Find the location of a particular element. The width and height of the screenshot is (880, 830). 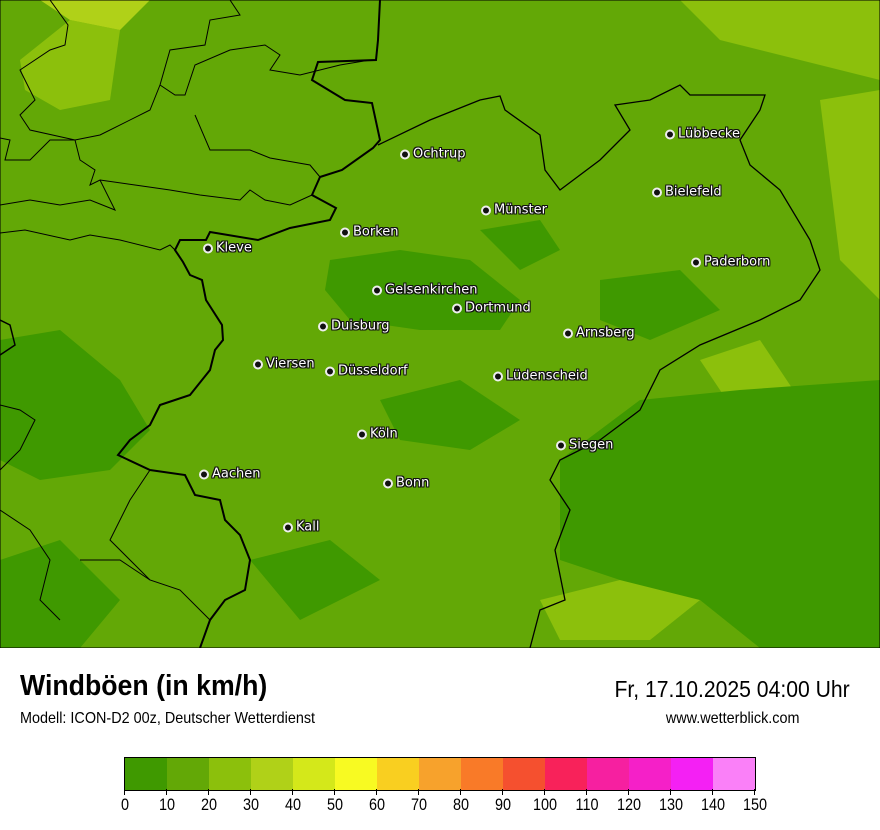

city-label: Gelsenkirchen is located at coordinates (431, 290).